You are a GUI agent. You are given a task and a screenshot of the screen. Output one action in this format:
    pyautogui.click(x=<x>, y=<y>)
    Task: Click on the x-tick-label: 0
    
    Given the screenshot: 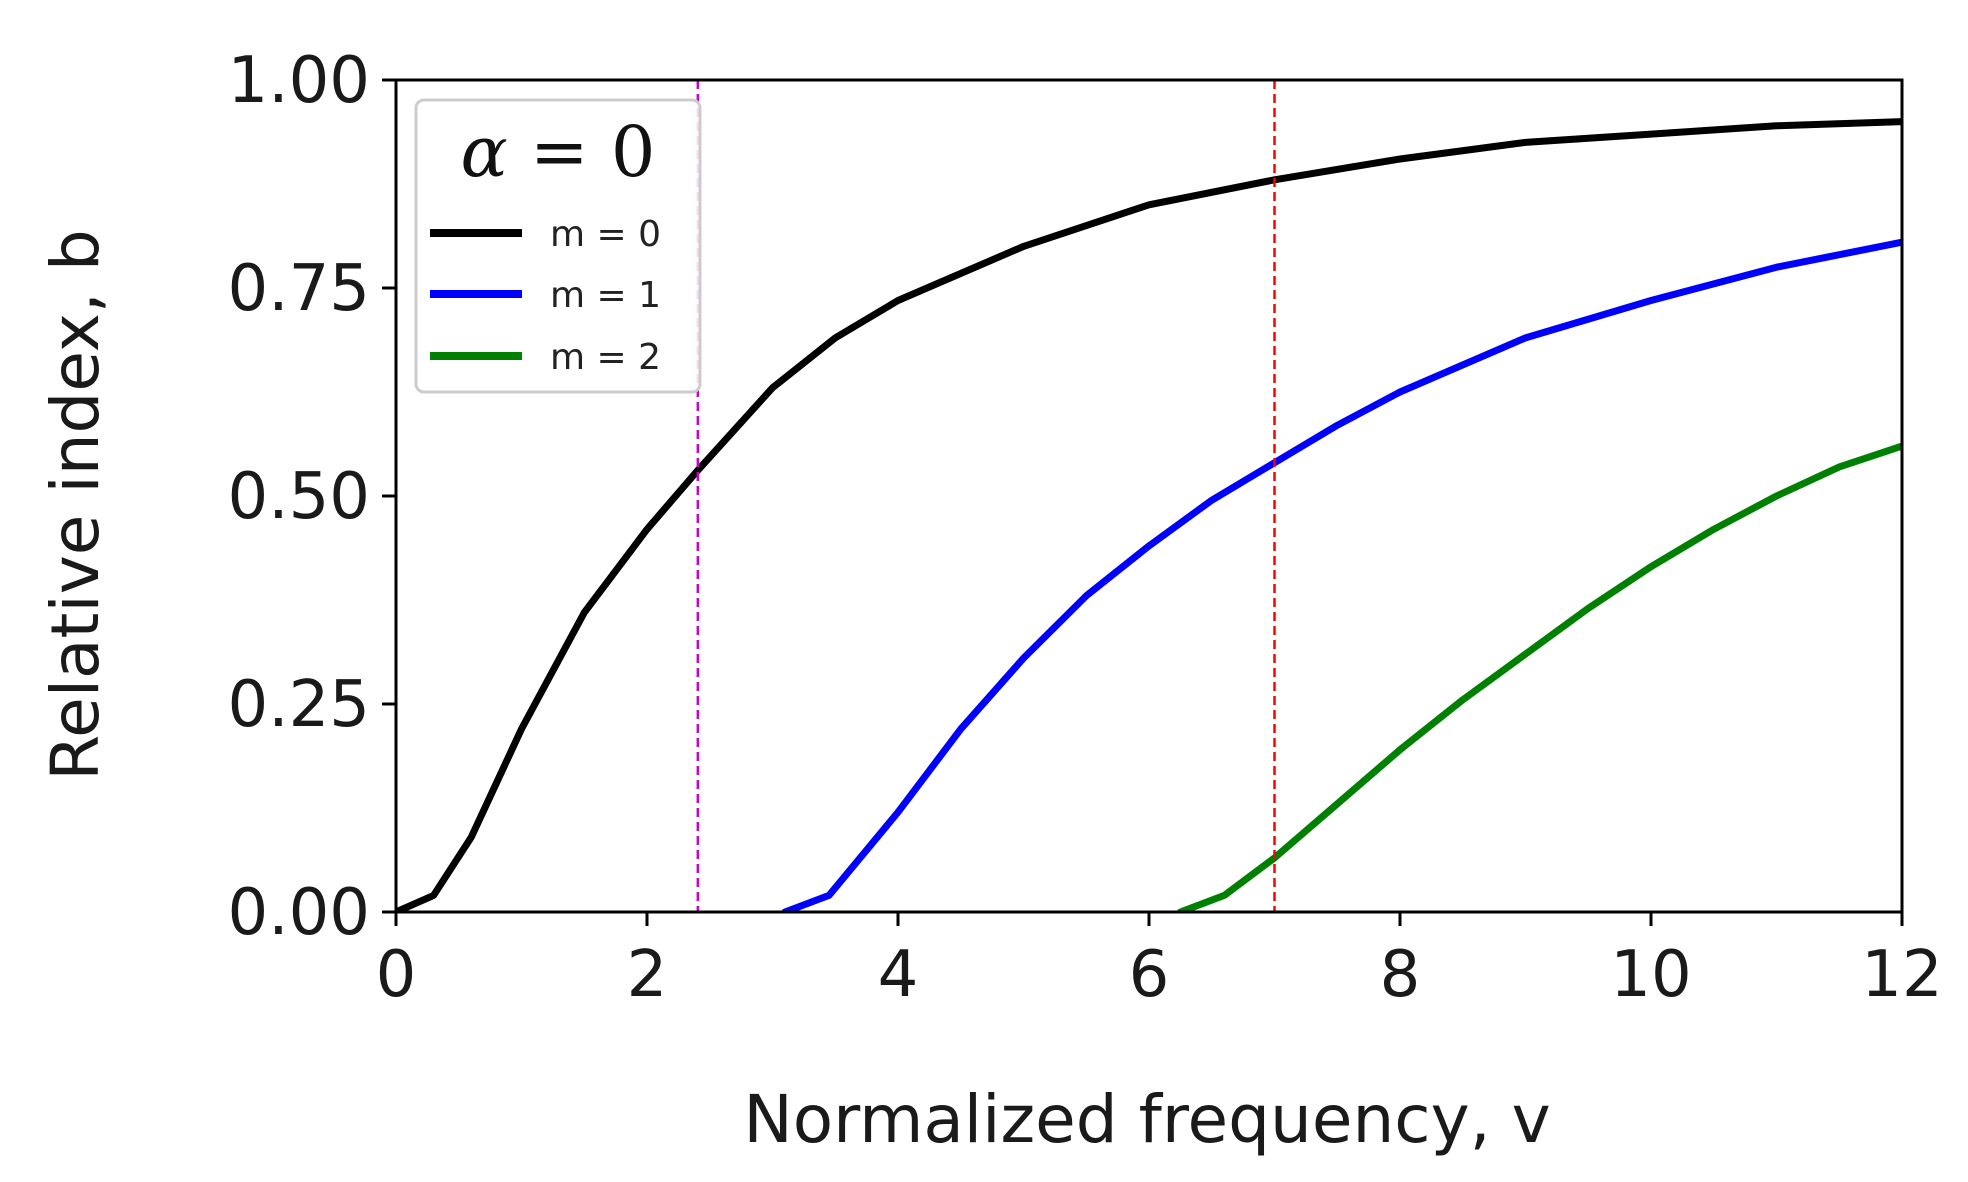 What is the action you would take?
    pyautogui.click(x=396, y=975)
    